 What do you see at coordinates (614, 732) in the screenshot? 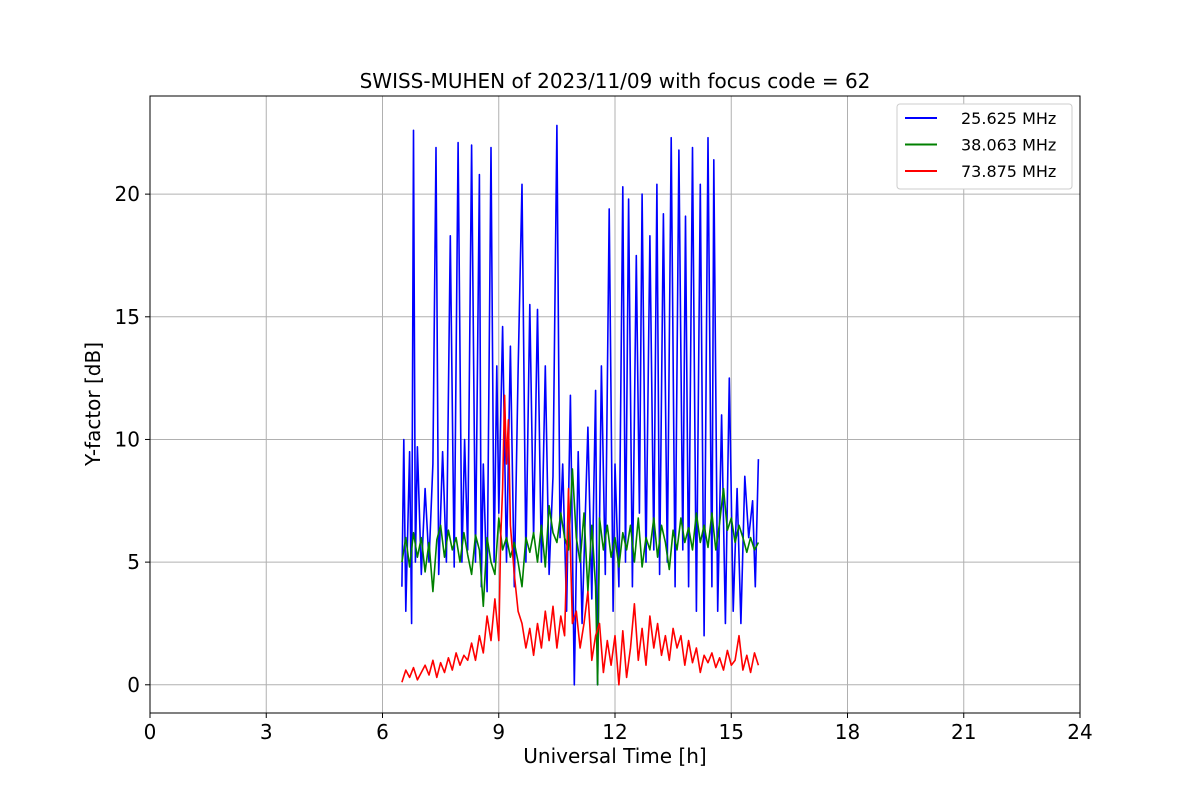
I see `x-tick-label: 12` at bounding box center [614, 732].